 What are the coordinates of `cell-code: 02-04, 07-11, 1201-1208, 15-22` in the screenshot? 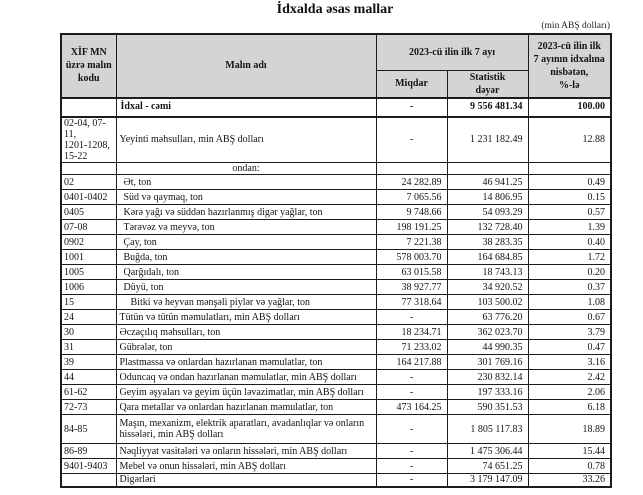 It's located at (88, 139).